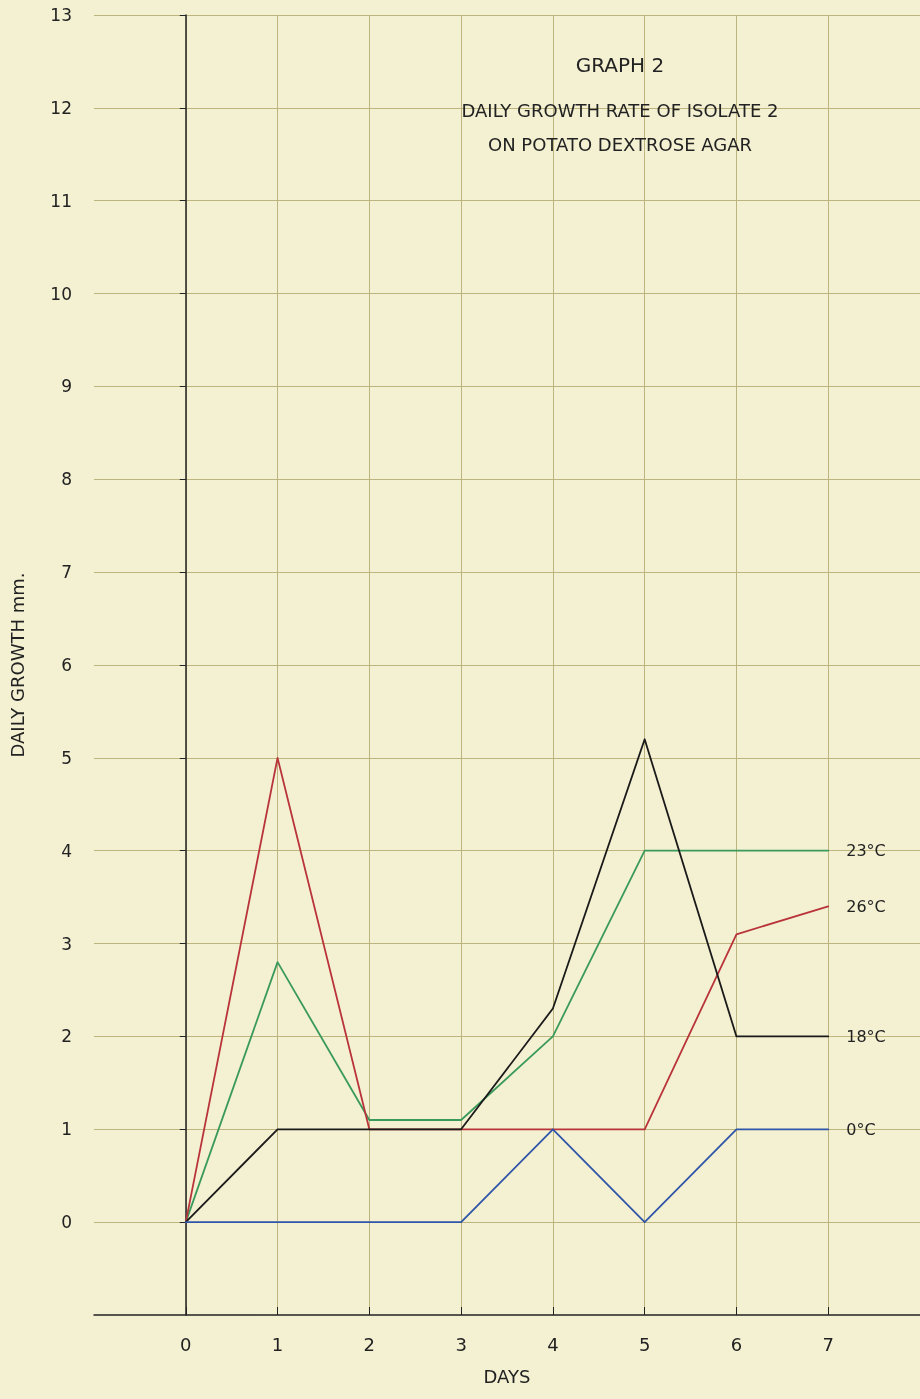 The image size is (920, 1399). What do you see at coordinates (66, 943) in the screenshot?
I see `y-tick-label: 3` at bounding box center [66, 943].